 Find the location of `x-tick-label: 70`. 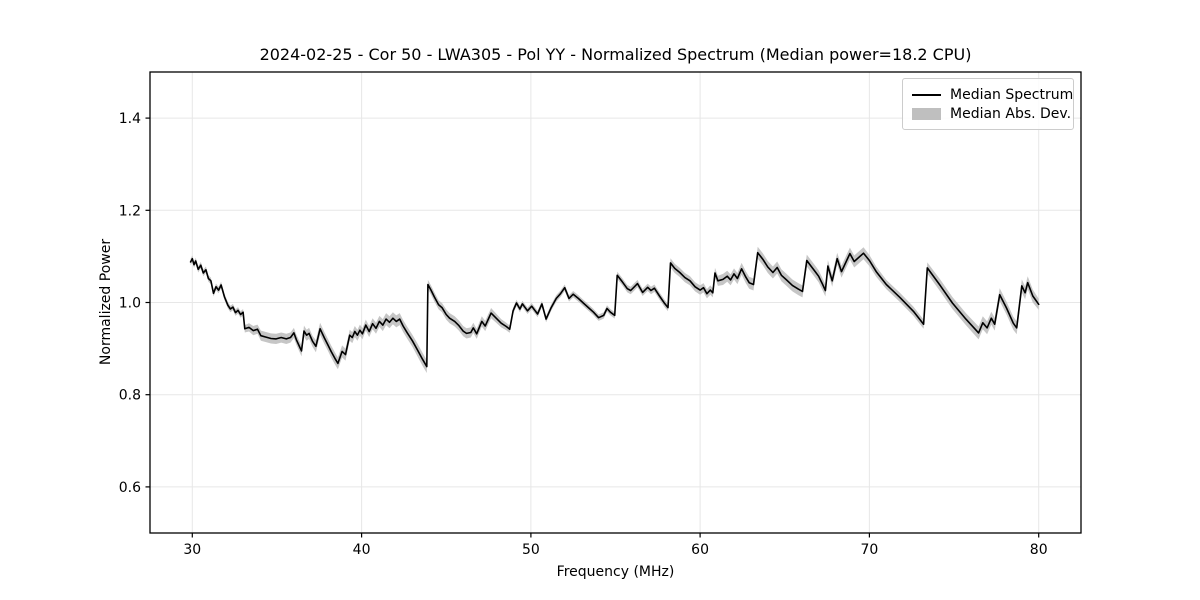

x-tick-label: 70 is located at coordinates (869, 550).